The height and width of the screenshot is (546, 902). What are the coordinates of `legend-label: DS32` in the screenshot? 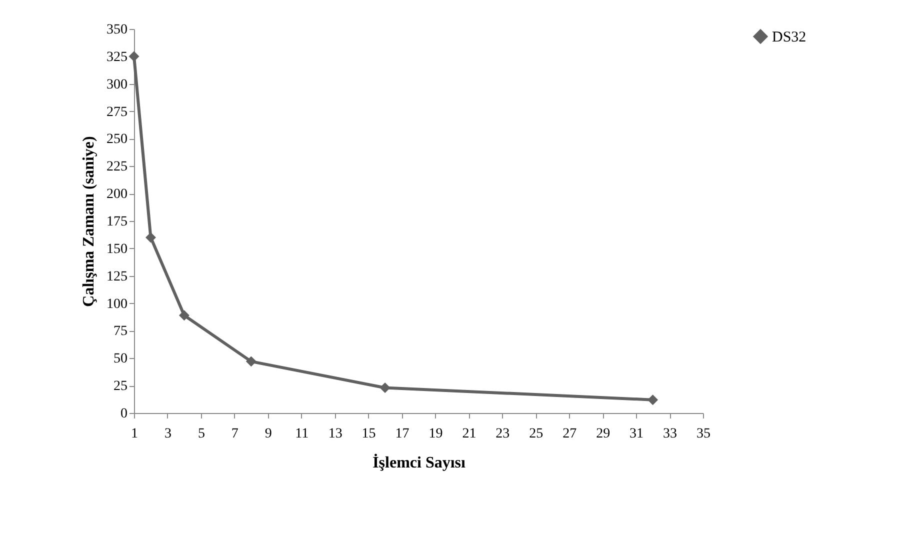 It's located at (789, 38).